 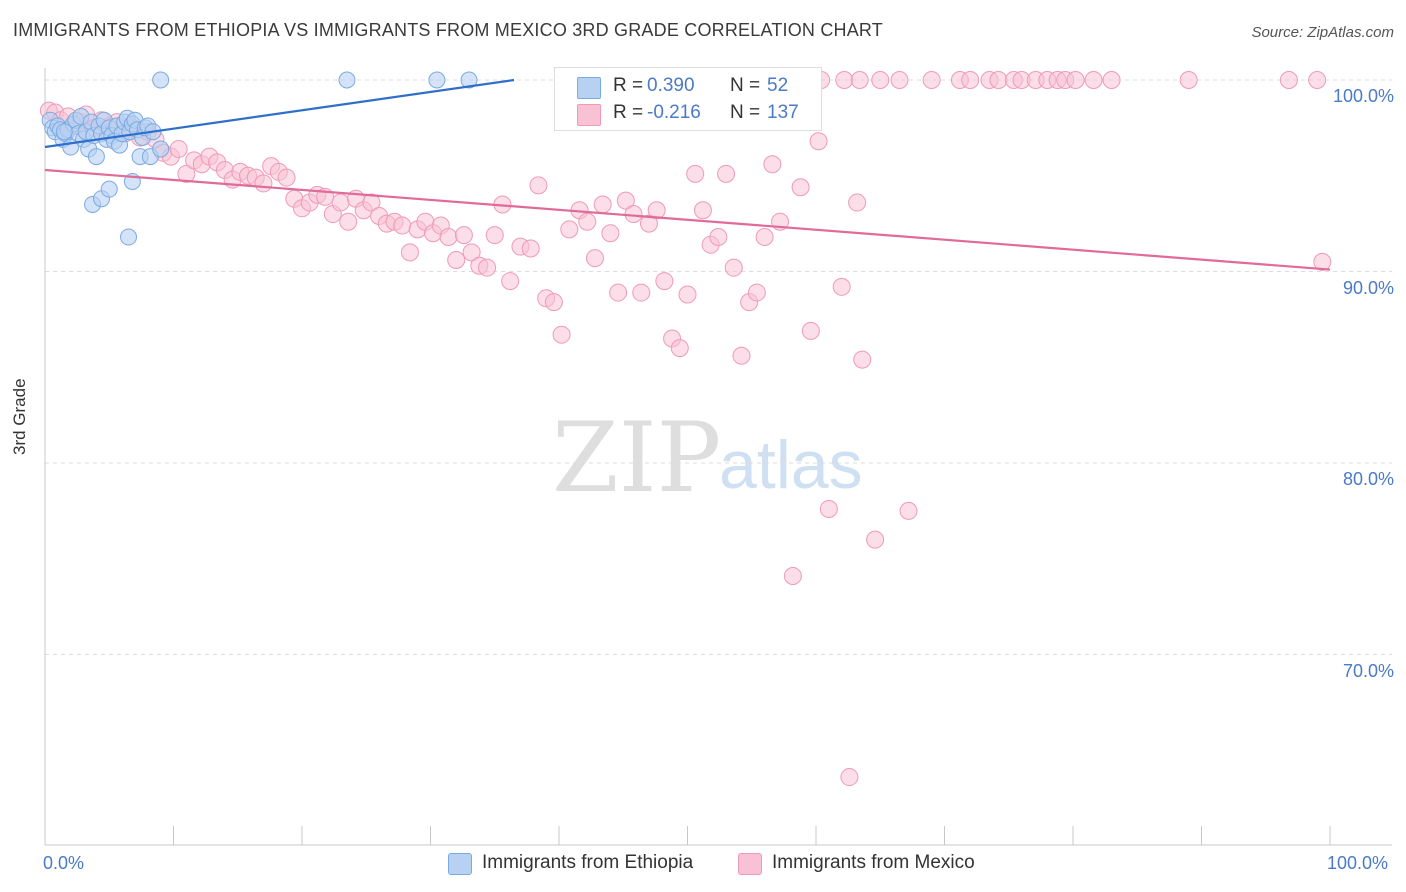 I want to click on y-tick-label: 100.0%, so click(x=1363, y=96).